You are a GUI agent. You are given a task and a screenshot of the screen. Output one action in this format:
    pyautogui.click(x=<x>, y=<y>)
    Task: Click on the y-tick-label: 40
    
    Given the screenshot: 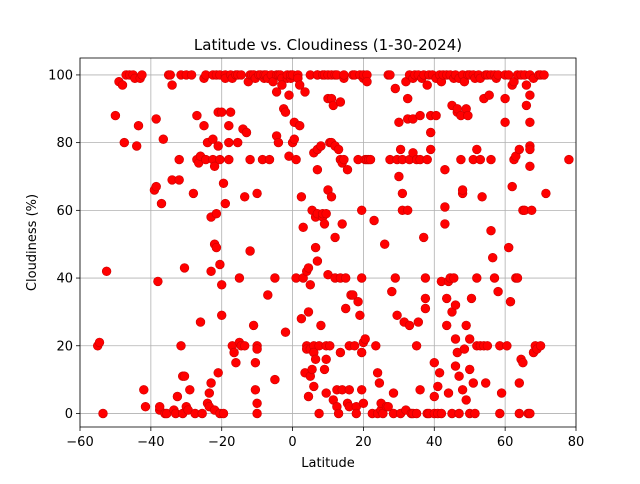 What is the action you would take?
    pyautogui.click(x=64, y=279)
    